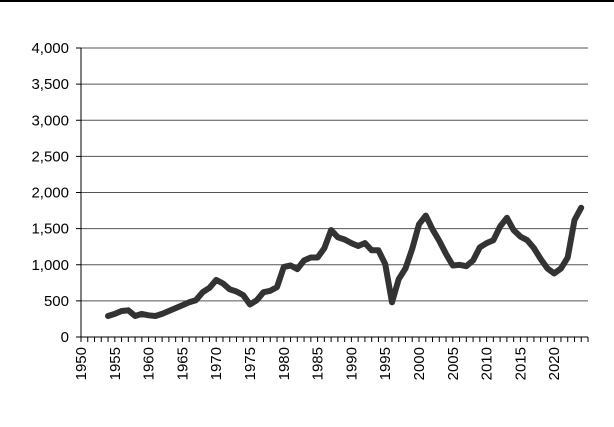 This screenshot has width=614, height=427. What do you see at coordinates (284, 363) in the screenshot?
I see `x-tick-label: 1980` at bounding box center [284, 363].